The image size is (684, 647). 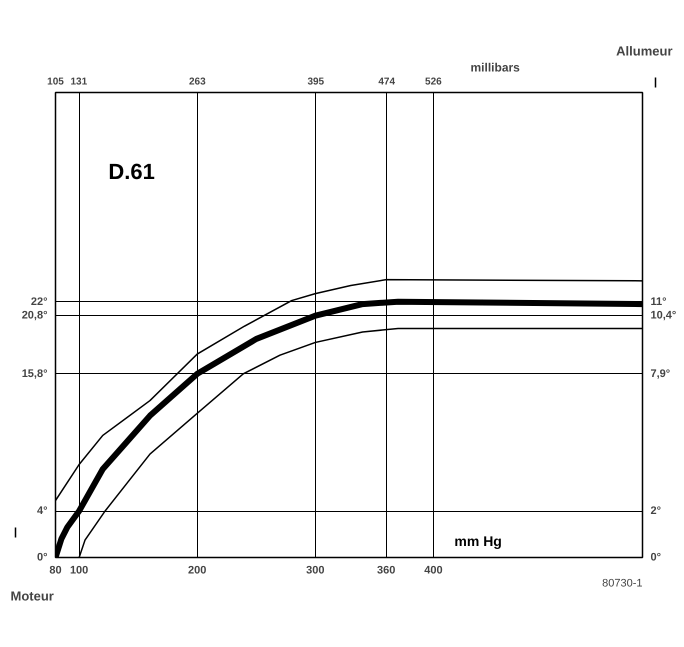 What do you see at coordinates (42, 511) in the screenshot?
I see `y-tick-label: 4°` at bounding box center [42, 511].